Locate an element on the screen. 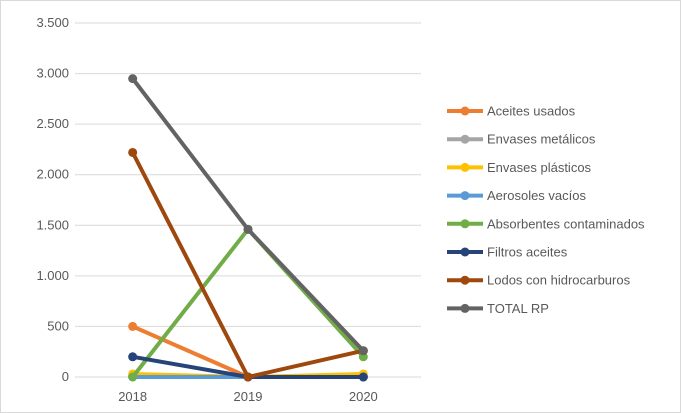 The height and width of the screenshot is (413, 681). legend-item: Envases plásticos is located at coordinates (519, 167).